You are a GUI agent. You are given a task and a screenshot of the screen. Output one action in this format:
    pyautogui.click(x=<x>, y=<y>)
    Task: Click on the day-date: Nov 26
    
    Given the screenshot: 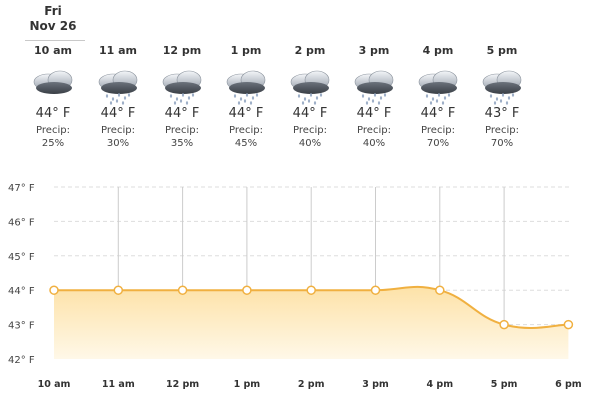 What is the action you would take?
    pyautogui.click(x=53, y=26)
    